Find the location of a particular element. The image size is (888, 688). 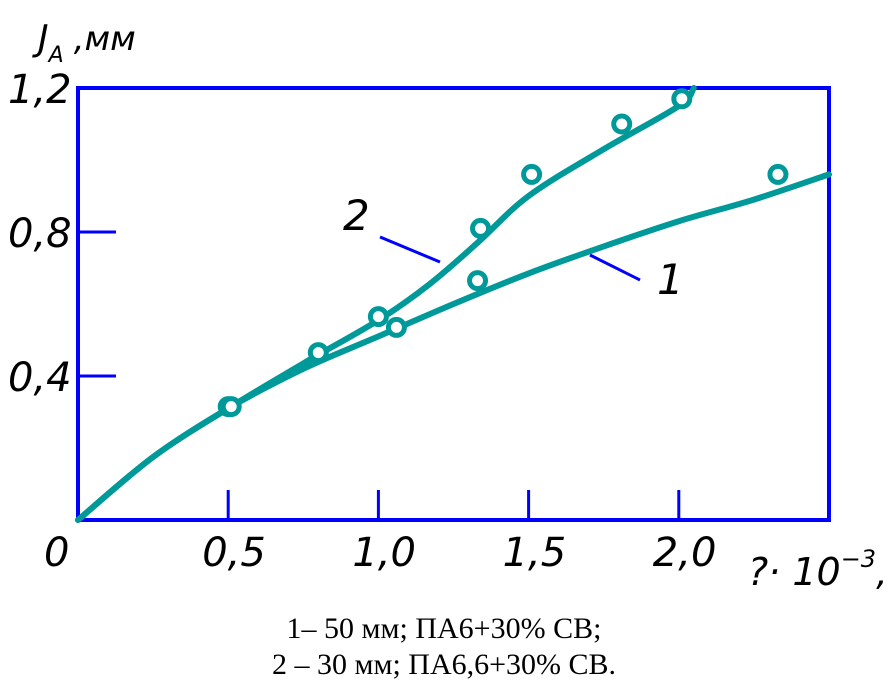

series-2-leader is located at coordinates (410, 249).